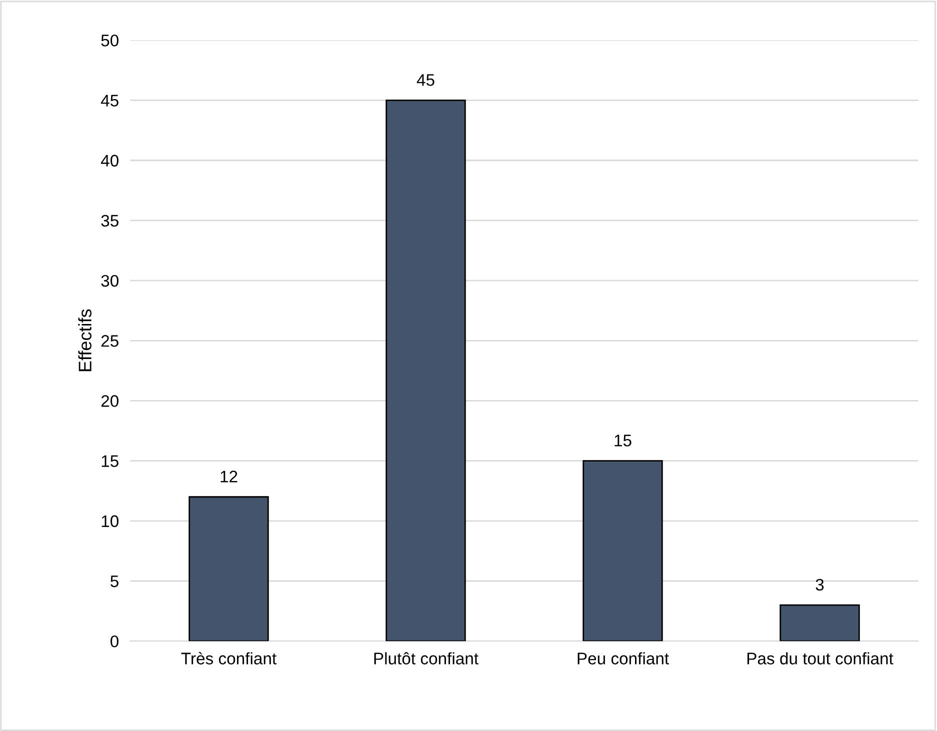 This screenshot has width=937, height=731. Describe the element at coordinates (109, 220) in the screenshot. I see `y-tick-label: 35` at that location.